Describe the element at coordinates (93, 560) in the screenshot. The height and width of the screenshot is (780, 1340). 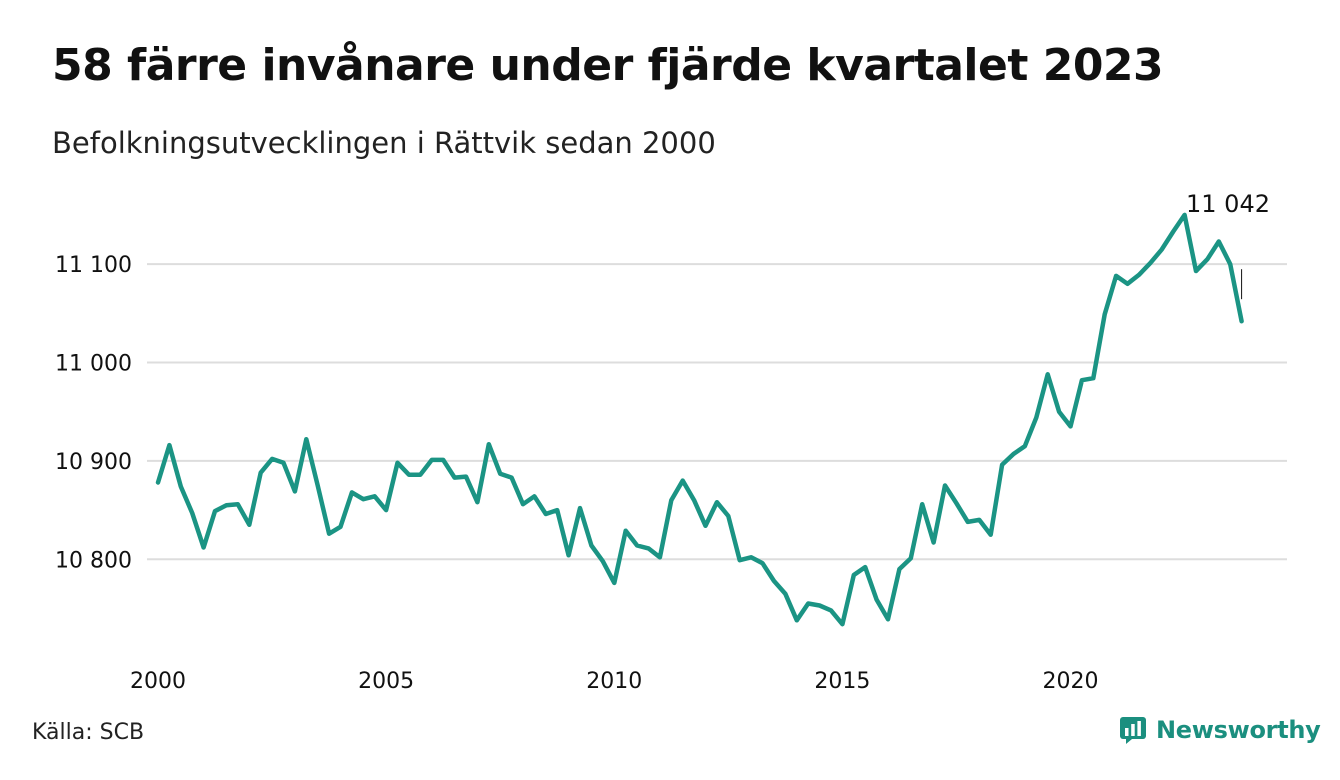
I see `y-tick-label: 10 800` at that location.